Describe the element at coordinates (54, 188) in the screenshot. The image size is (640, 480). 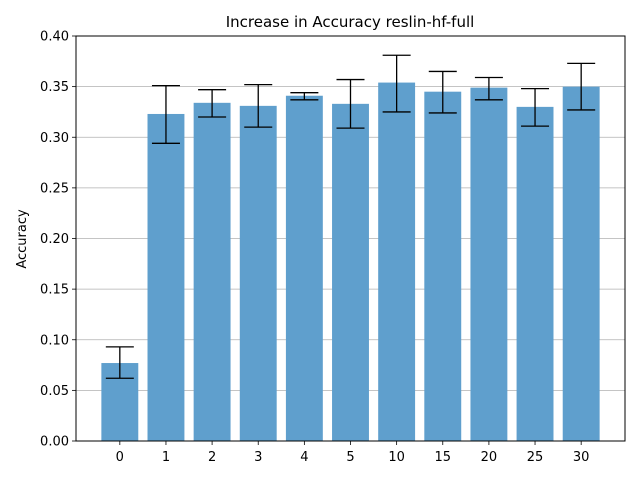
I see `y-tick-label: 0.25` at that location.